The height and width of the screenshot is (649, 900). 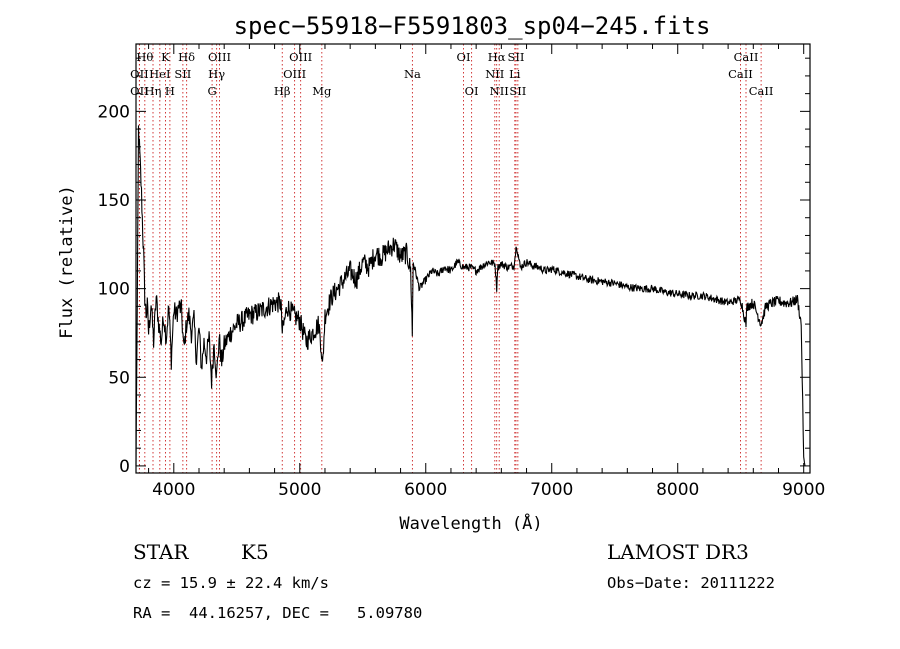 I want to click on y-tick-label: 100, so click(x=114, y=290).